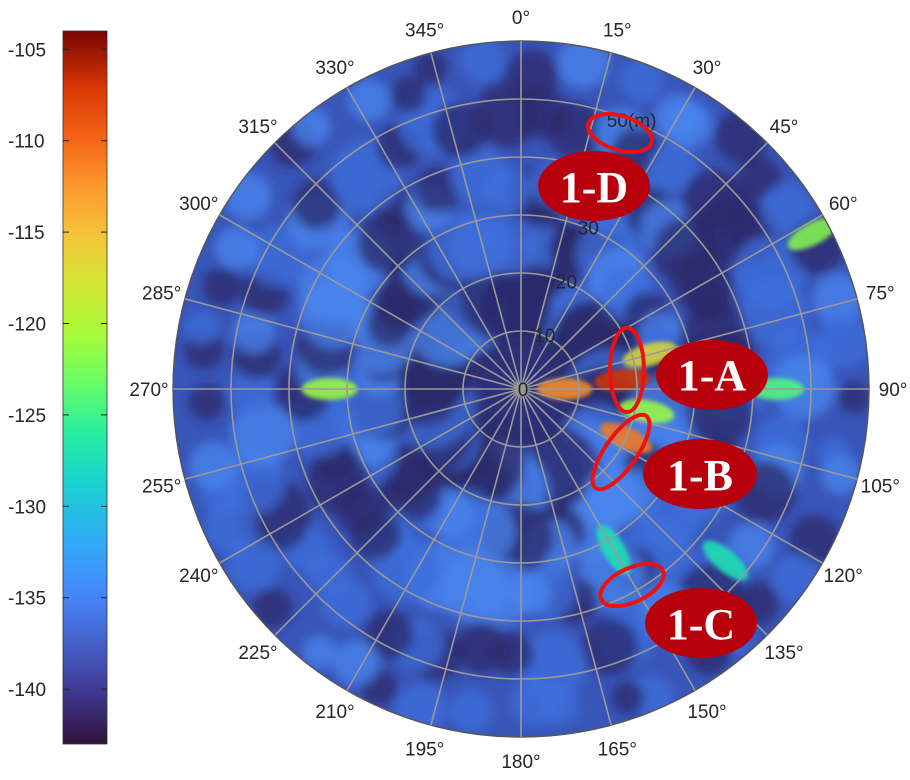 This screenshot has height=780, width=910. Describe the element at coordinates (706, 712) in the screenshot. I see `angle-tick-label: 150°` at that location.